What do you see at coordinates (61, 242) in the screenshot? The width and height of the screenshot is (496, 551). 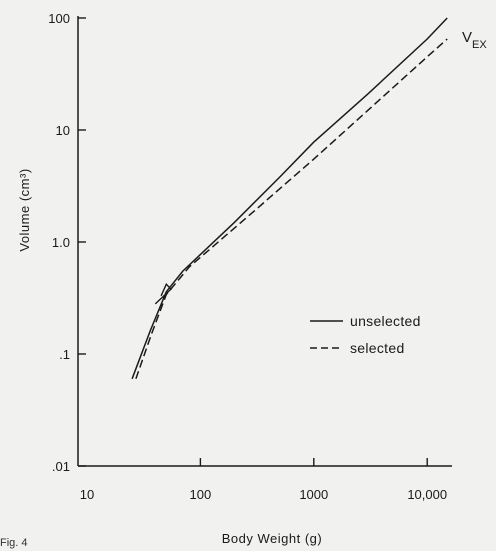 I see `y-tick-label: 1.0` at bounding box center [61, 242].